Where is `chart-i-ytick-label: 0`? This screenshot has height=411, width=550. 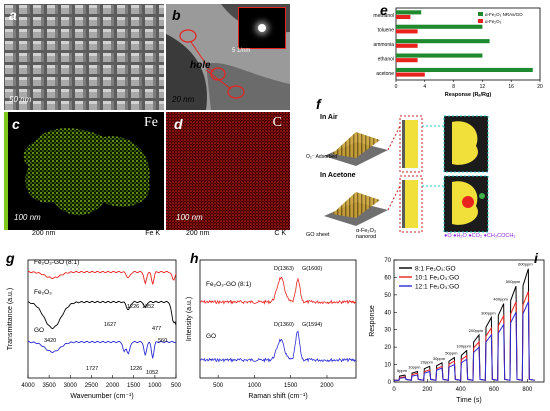 chart-i-ytick-label: 0 is located at coordinates (390, 383).